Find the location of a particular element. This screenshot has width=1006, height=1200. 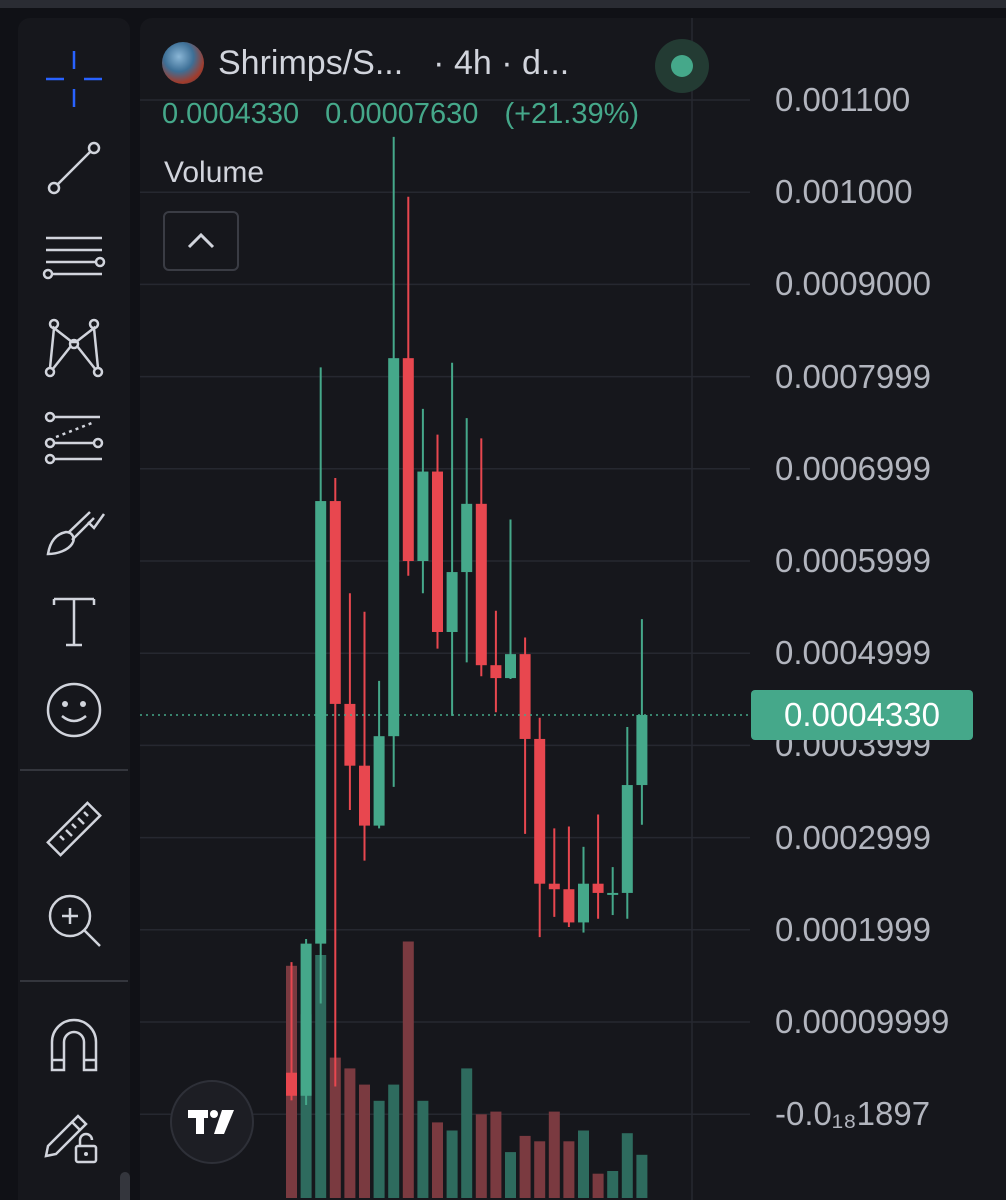

market-status-indicator is located at coordinates (682, 66).